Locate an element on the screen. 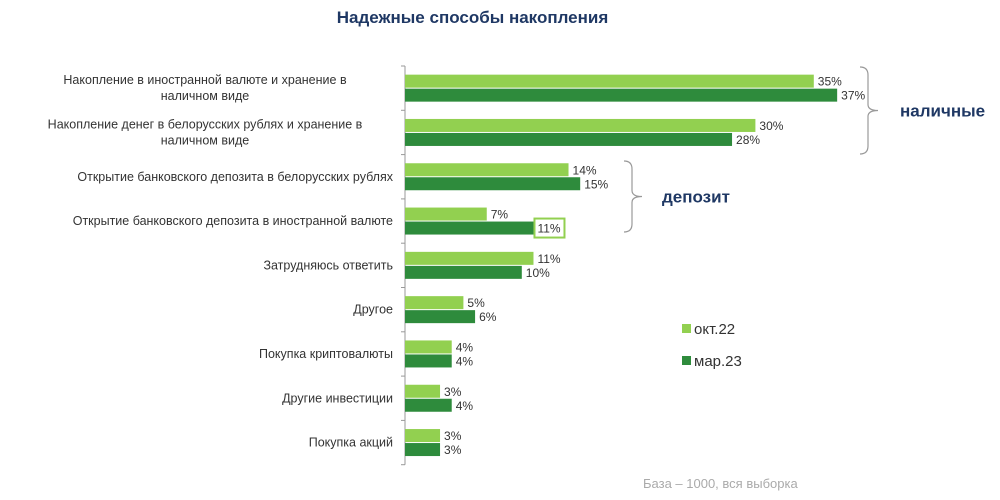 The image size is (1000, 500). data-label: 14% is located at coordinates (585, 170).